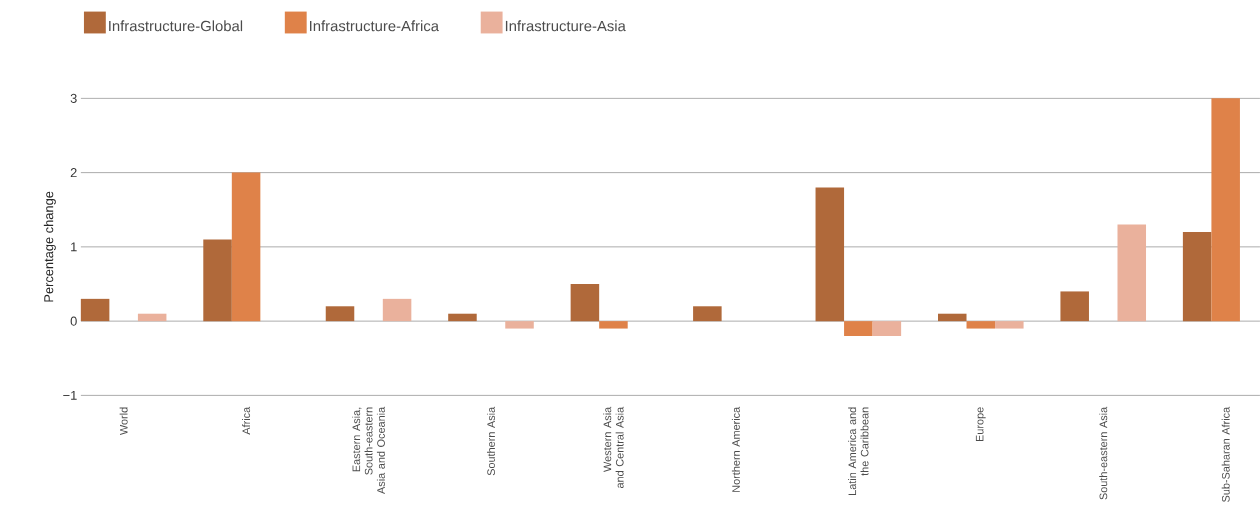 The image size is (1260, 514). What do you see at coordinates (70, 395) in the screenshot?
I see `y-tick-label: −1` at bounding box center [70, 395].